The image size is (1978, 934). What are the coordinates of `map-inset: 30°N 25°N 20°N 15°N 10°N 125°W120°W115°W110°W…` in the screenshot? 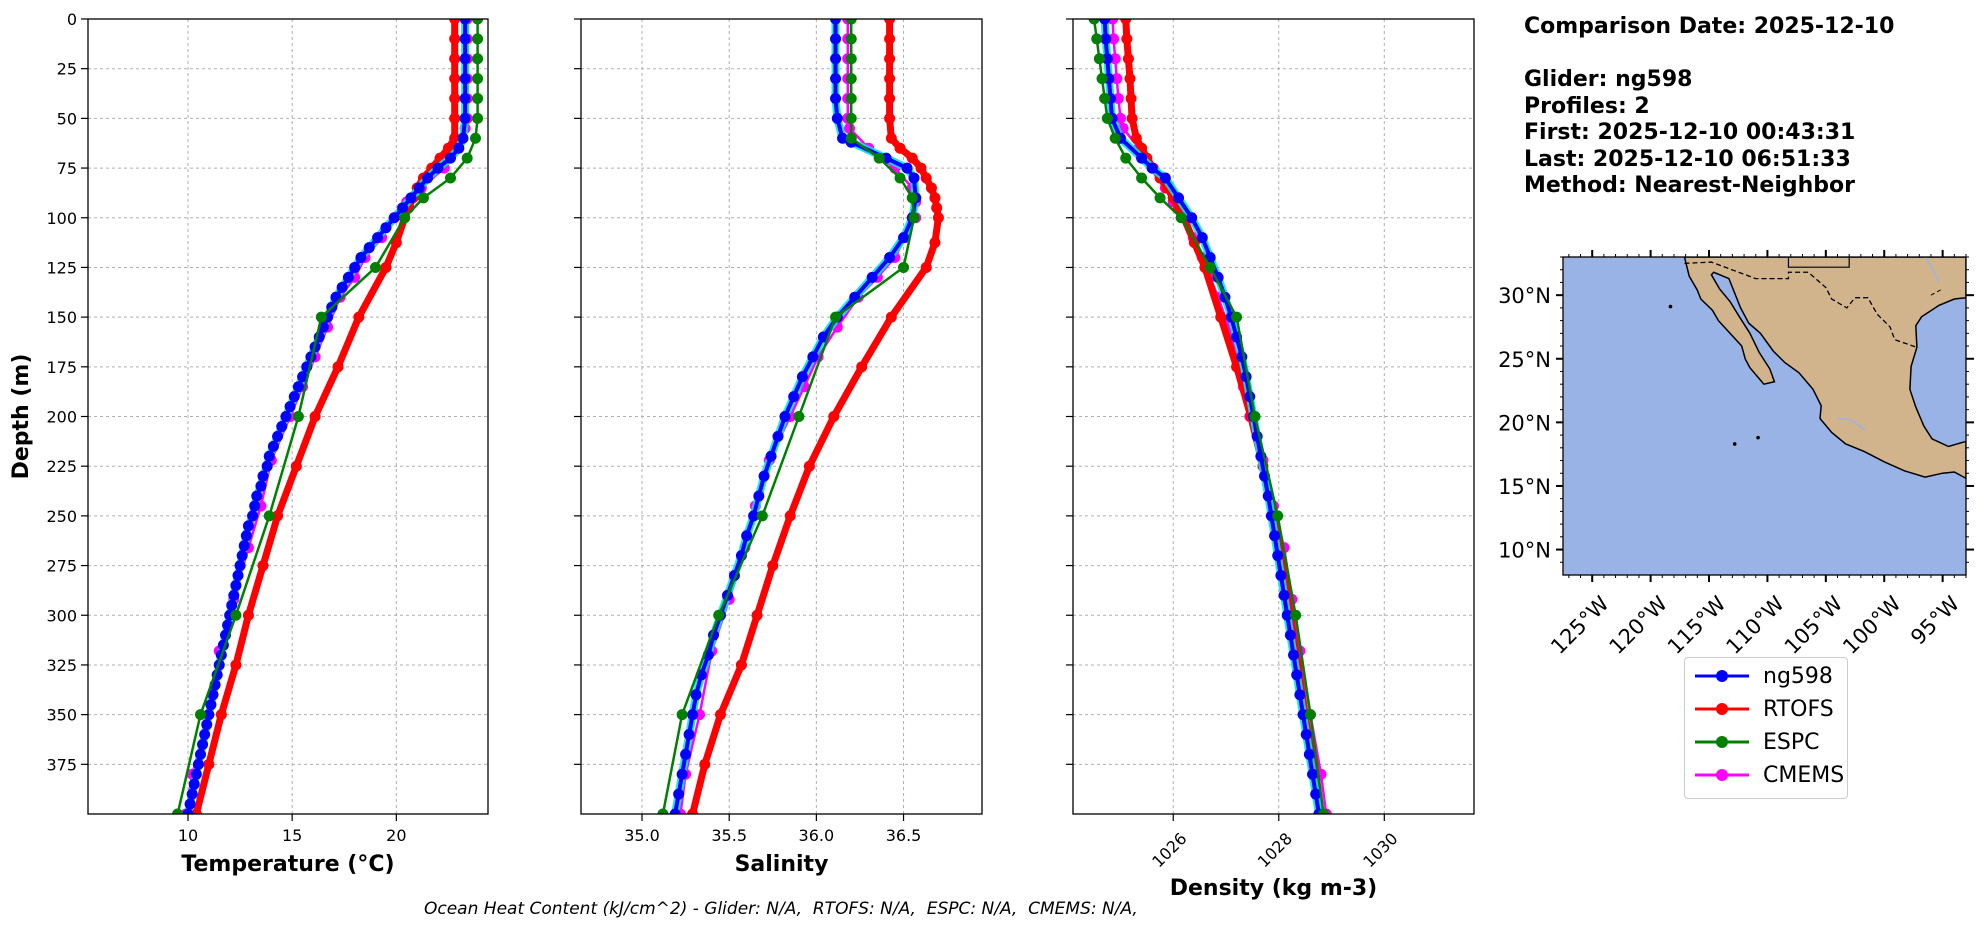 It's located at (1736, 454).